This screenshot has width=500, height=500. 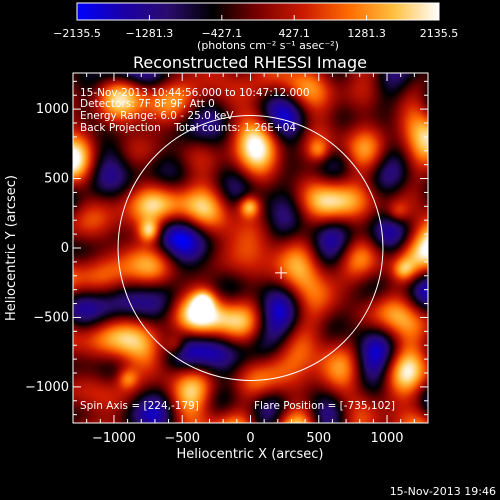 What do you see at coordinates (47, 387) in the screenshot?
I see `y-tick-label: −1000` at bounding box center [47, 387].